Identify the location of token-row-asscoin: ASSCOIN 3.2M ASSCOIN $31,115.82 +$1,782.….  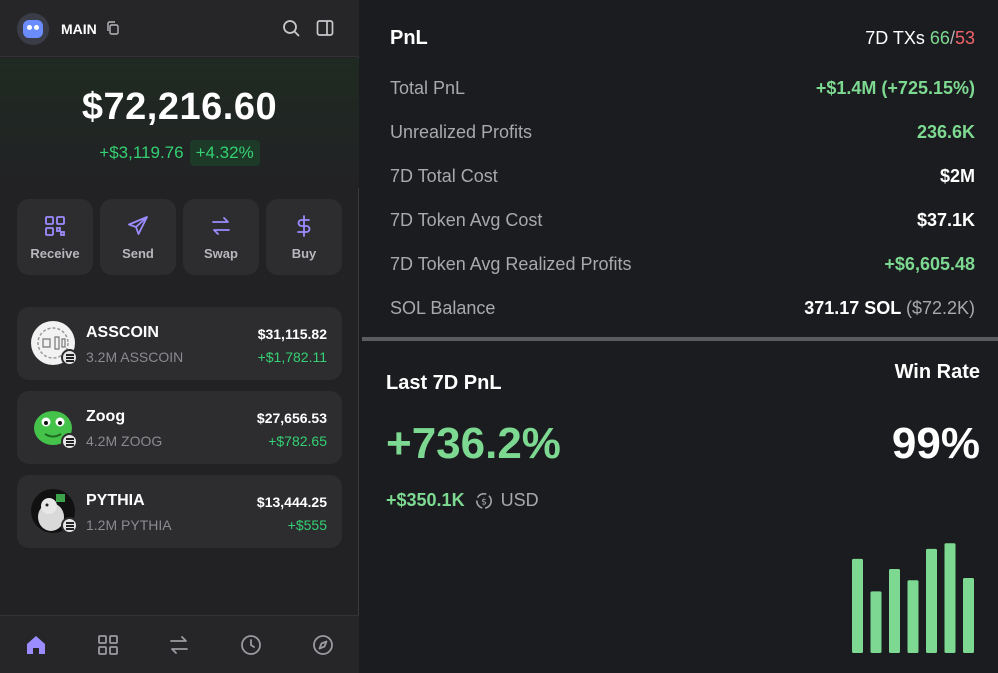
(179, 343).